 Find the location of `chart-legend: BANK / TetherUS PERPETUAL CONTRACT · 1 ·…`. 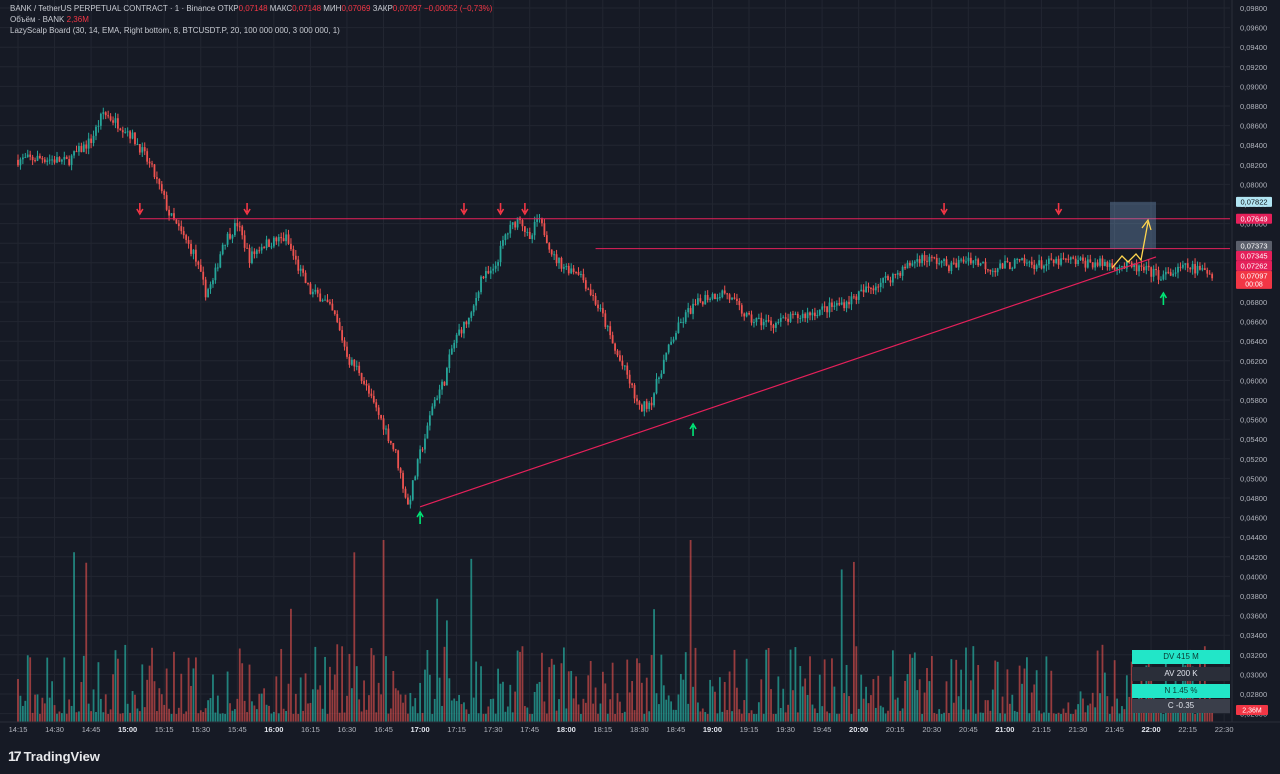

chart-legend: BANK / TetherUS PERPETUAL CONTRACT · 1 ·… is located at coordinates (251, 19).